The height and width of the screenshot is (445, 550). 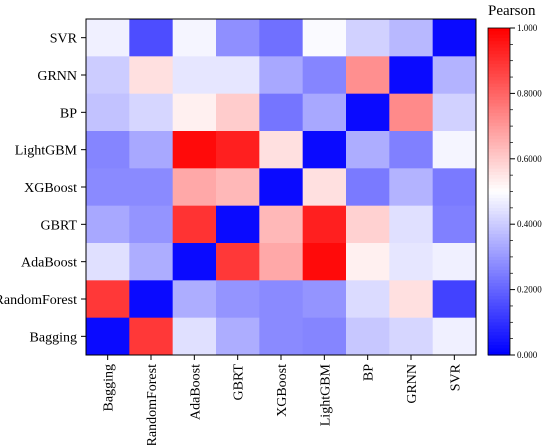 What do you see at coordinates (64, 39) in the screenshot?
I see `row-label: SVR` at bounding box center [64, 39].